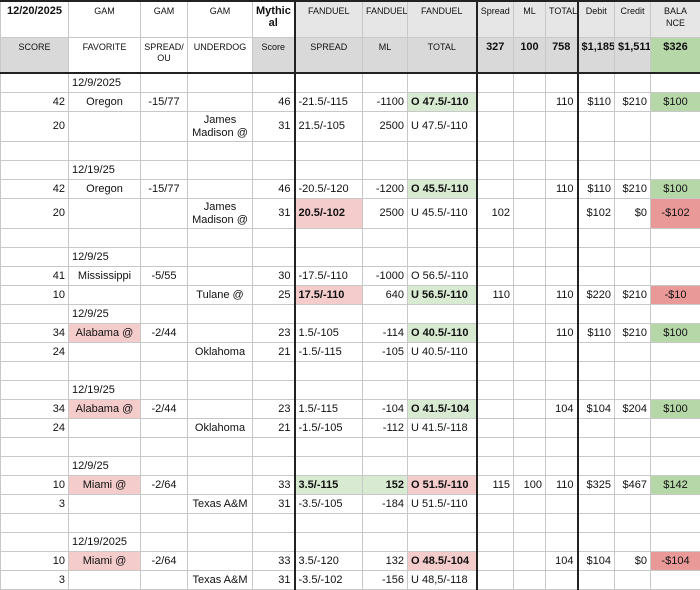  I want to click on cell: 46, so click(273, 189).